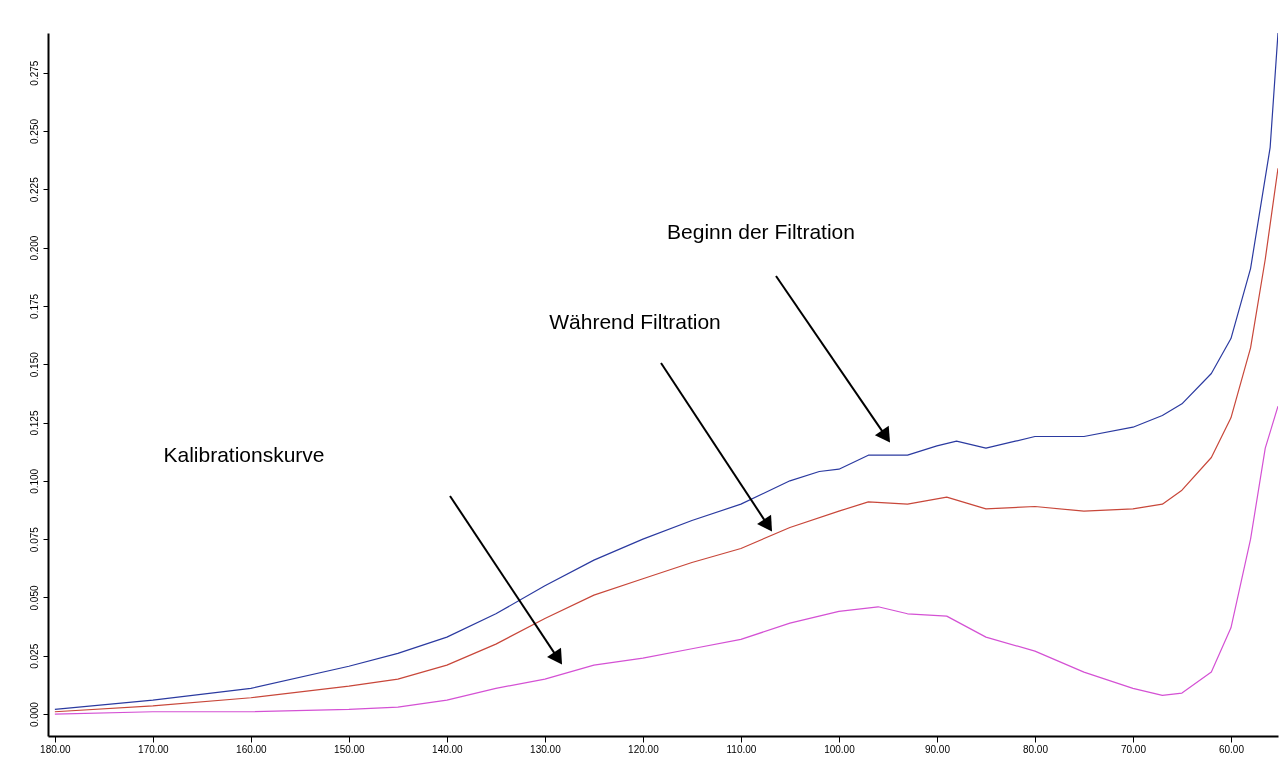 The width and height of the screenshot is (1282, 767). What do you see at coordinates (34, 481) in the screenshot?
I see `y-tick-label: 0.100` at bounding box center [34, 481].